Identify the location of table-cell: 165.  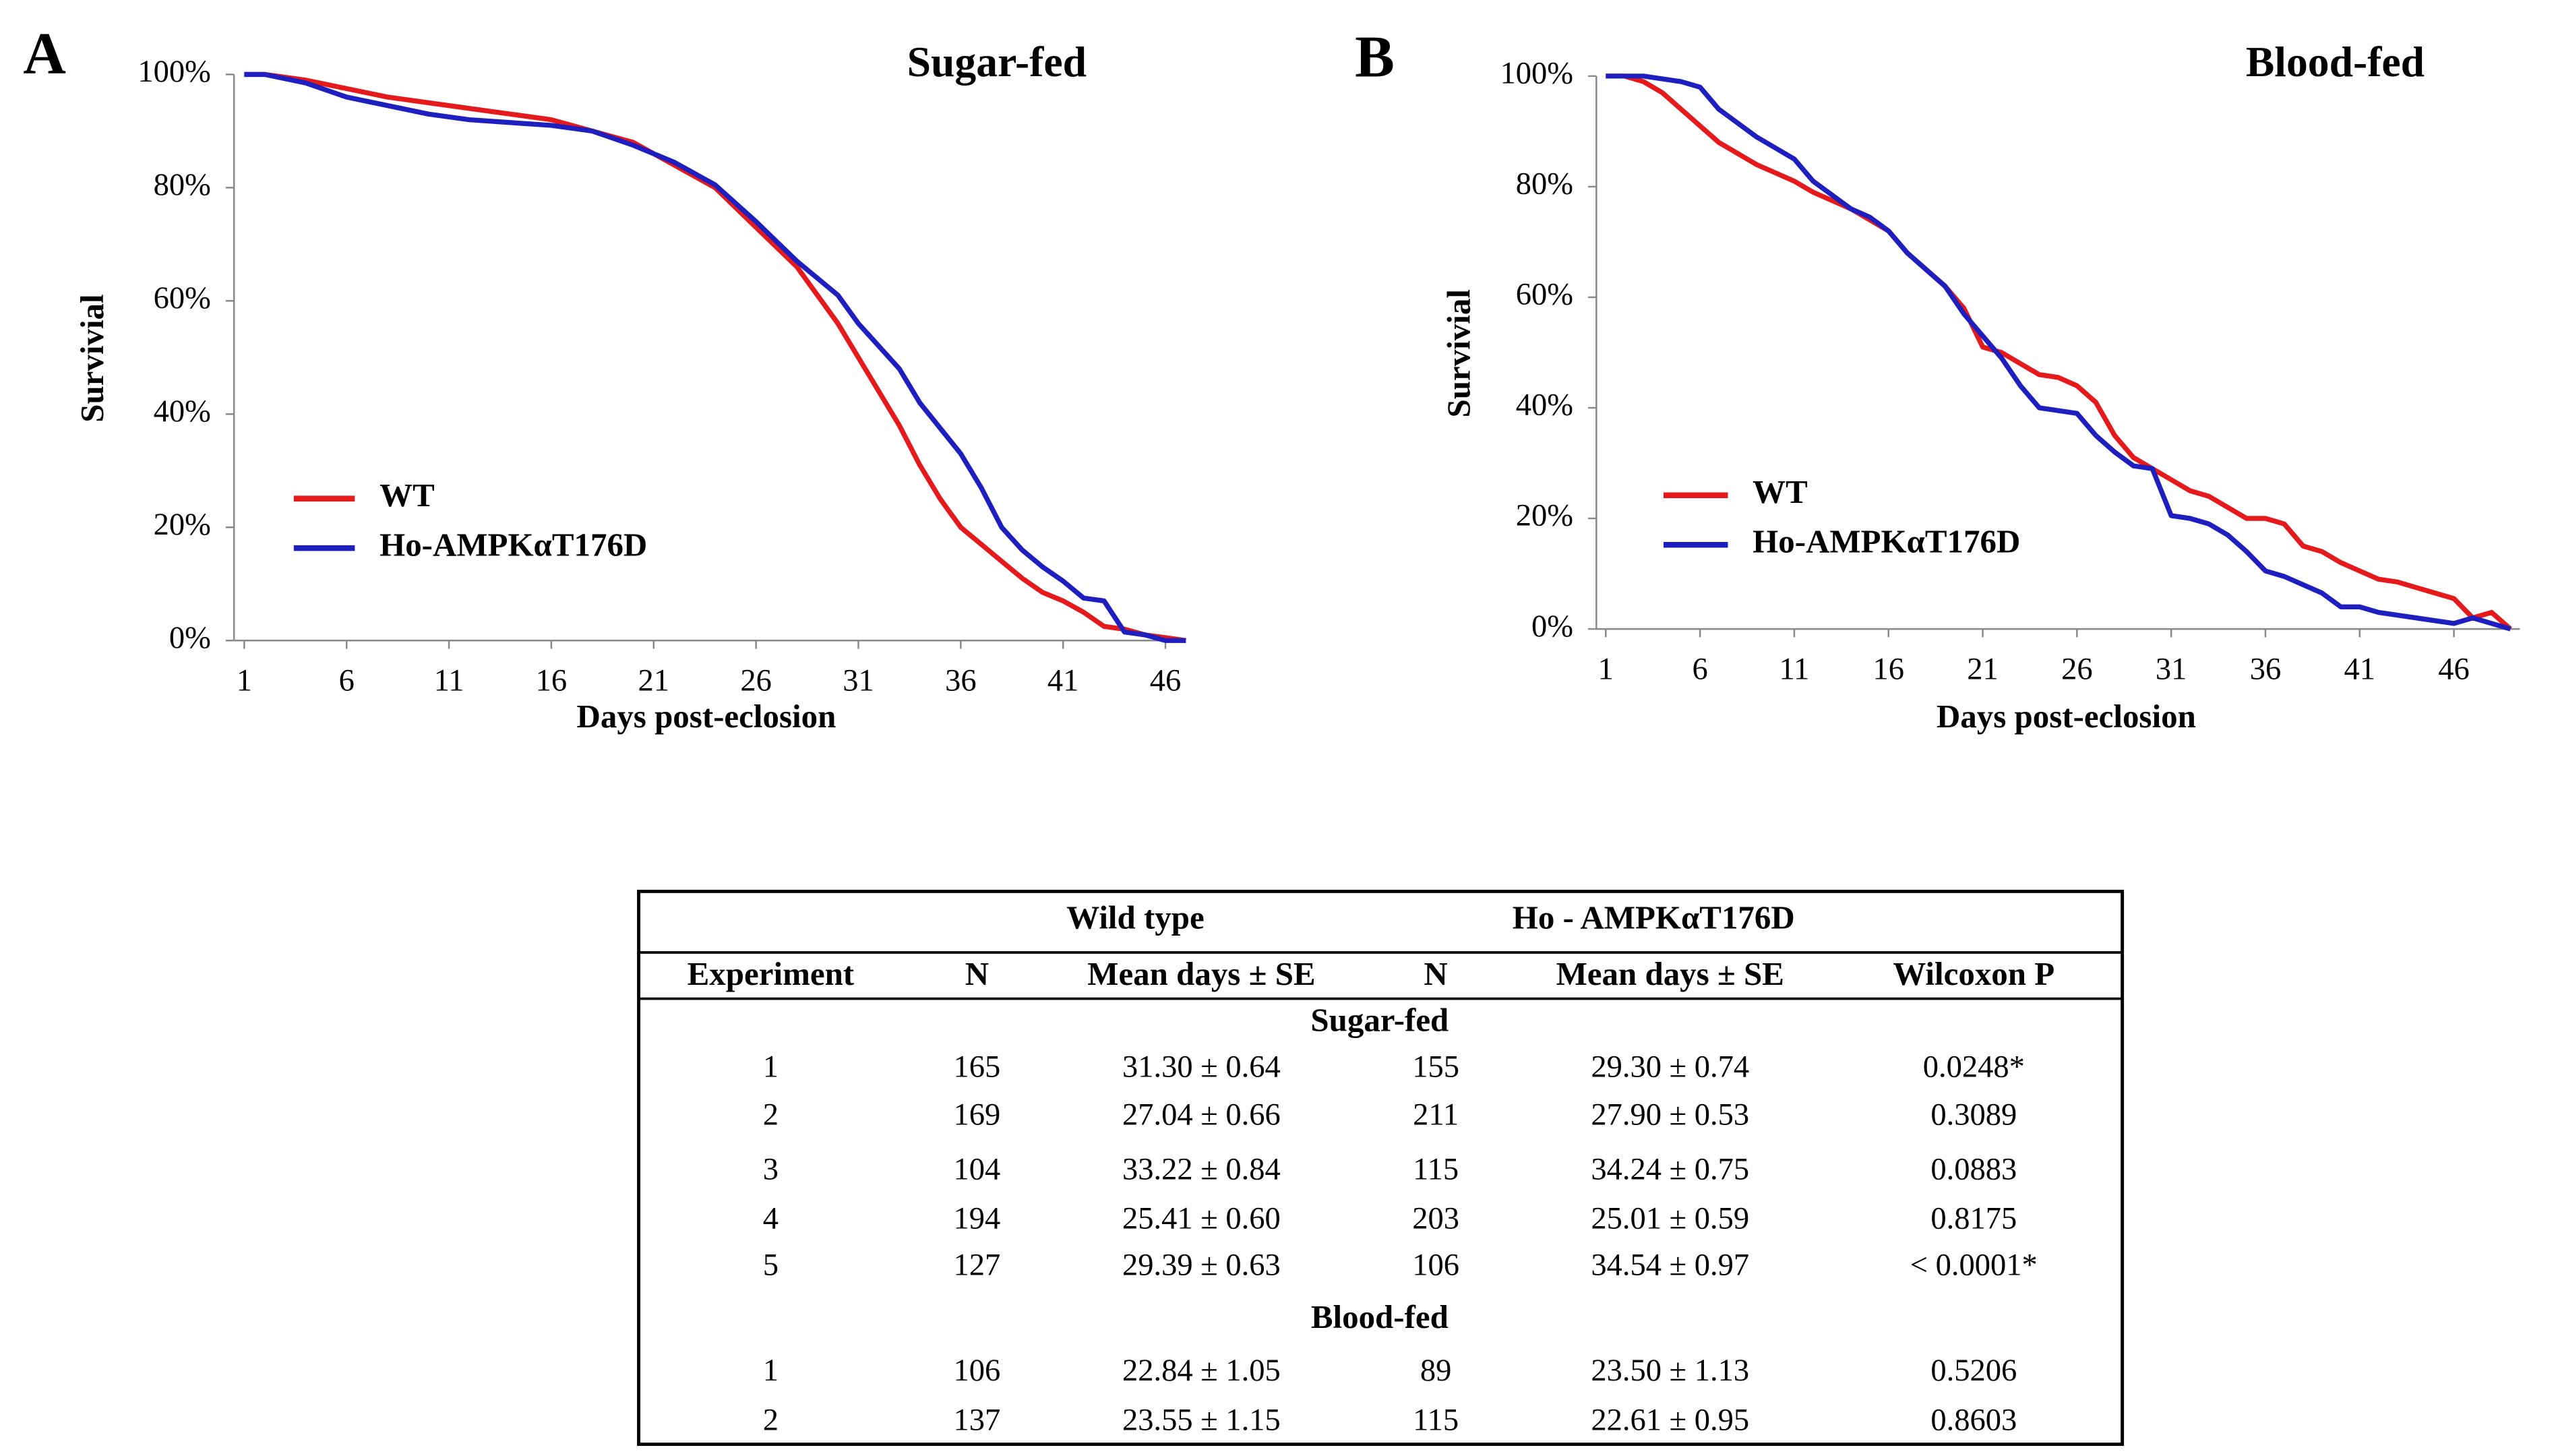
(977, 1067).